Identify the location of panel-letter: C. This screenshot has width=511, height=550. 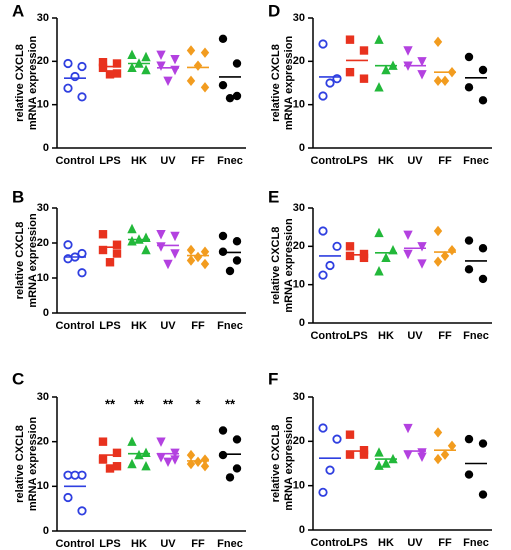
(18, 378).